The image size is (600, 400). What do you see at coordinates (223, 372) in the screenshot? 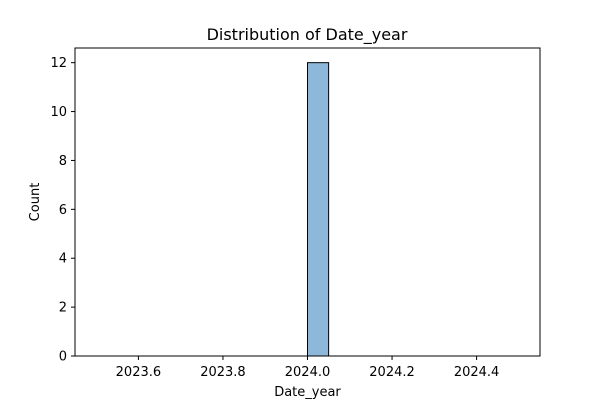
I see `x-tick-label: 2023.8` at bounding box center [223, 372].